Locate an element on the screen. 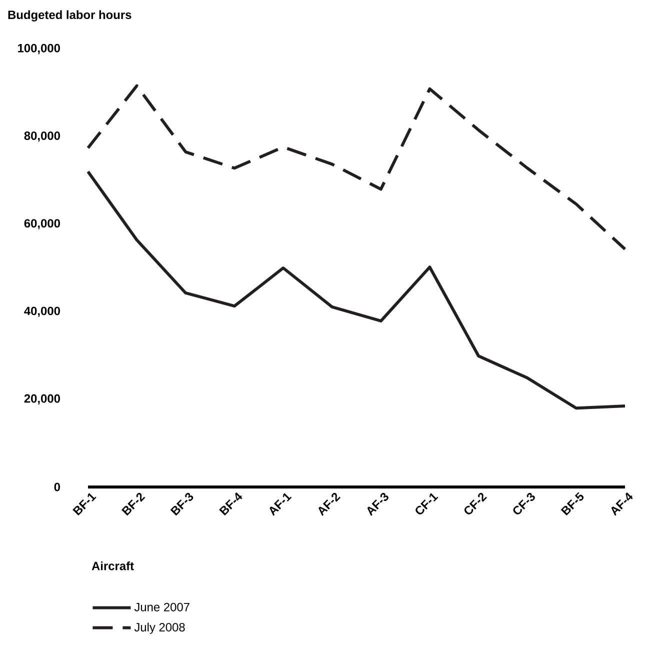 This screenshot has height=661, width=655. y-axis-title: Budgeted labor hours is located at coordinates (70, 16).